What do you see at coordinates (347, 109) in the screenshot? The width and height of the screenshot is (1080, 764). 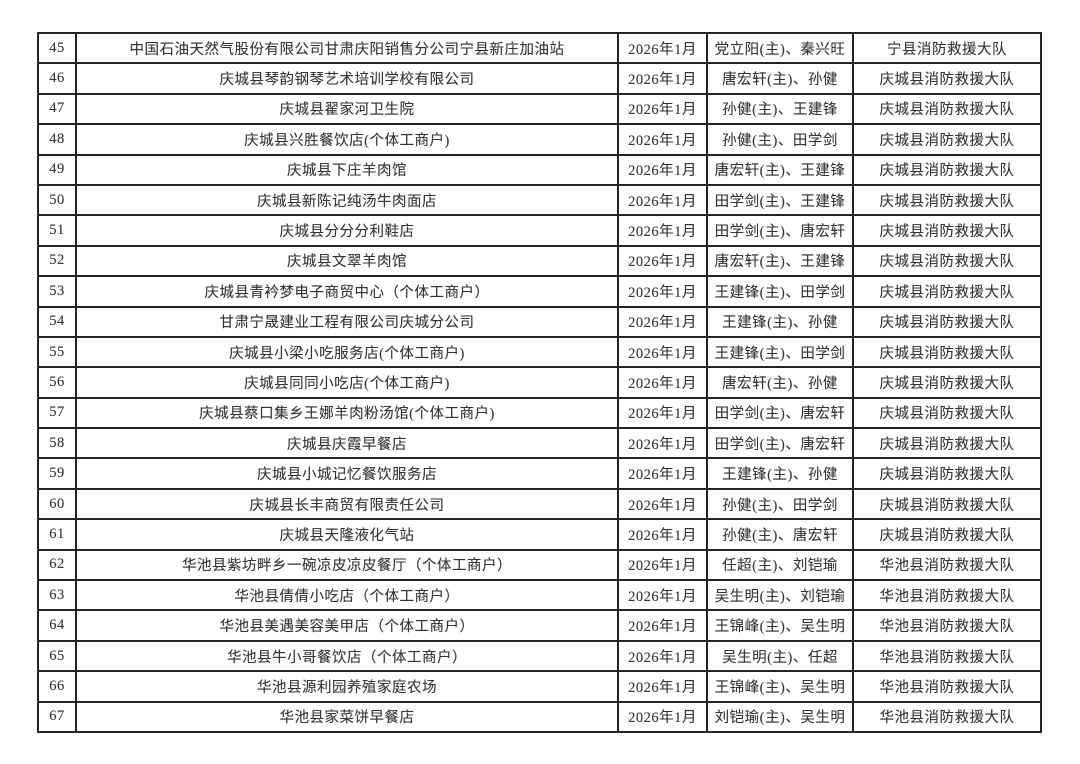 I see `unit-name-cell: 庆城县翟家河卫生院` at bounding box center [347, 109].